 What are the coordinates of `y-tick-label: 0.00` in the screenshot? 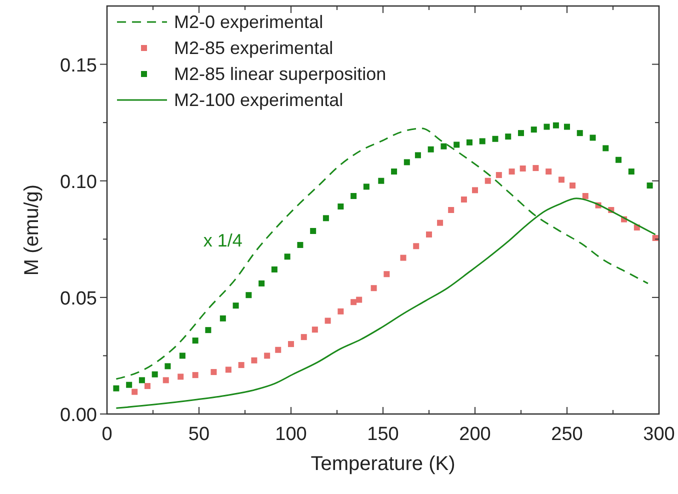 It's located at (78, 415).